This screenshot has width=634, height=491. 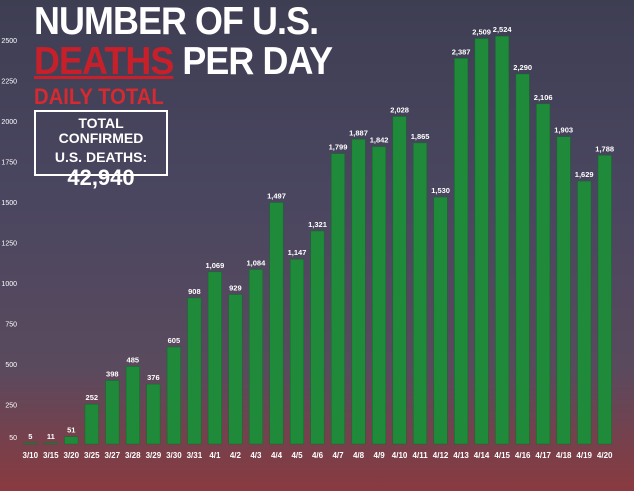 I want to click on y-tick-label: 2000, so click(x=9, y=122).